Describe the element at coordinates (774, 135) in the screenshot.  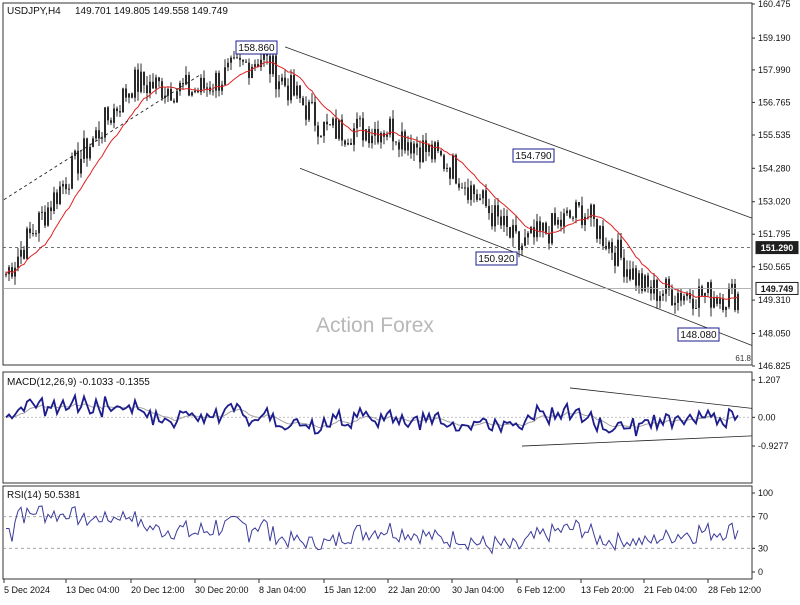
I see `price-y-tick-label: 155.535` at that location.